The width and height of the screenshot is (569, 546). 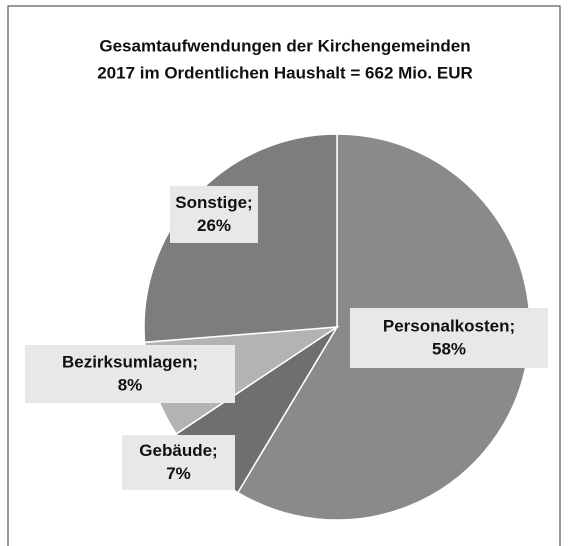 What do you see at coordinates (213, 202) in the screenshot?
I see `category-label: Sonstige;` at bounding box center [213, 202].